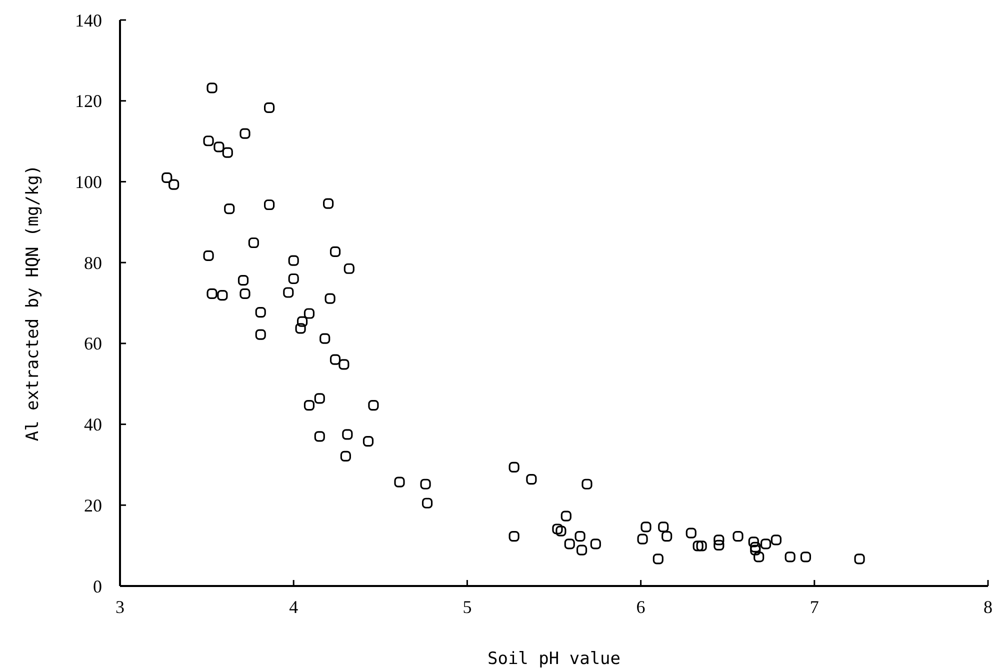 This screenshot has height=672, width=996. Describe the element at coordinates (467, 607) in the screenshot. I see `x-tick-label: 5` at that location.